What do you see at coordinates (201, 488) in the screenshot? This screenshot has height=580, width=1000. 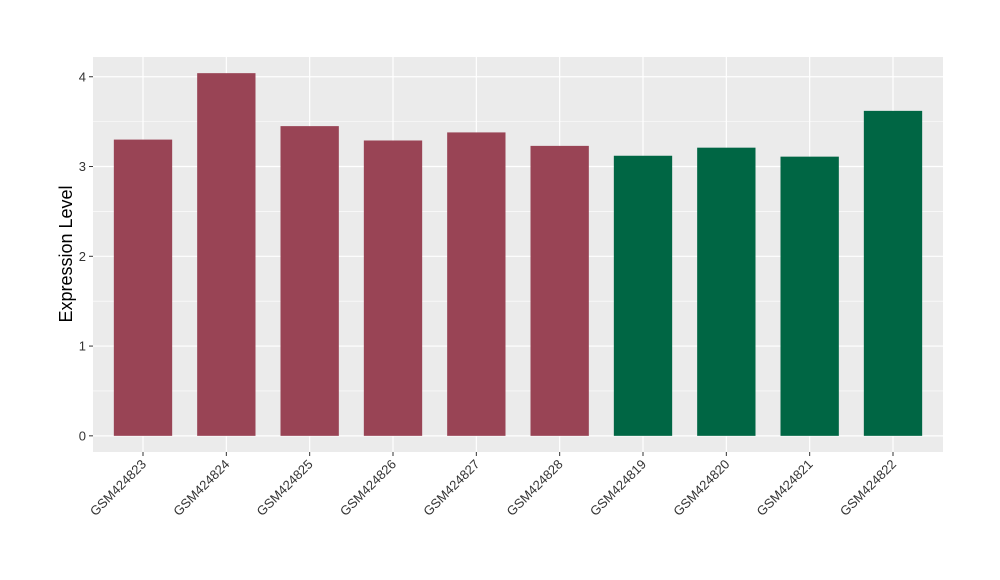 I see `x-tick-label: GSM424824` at bounding box center [201, 488].